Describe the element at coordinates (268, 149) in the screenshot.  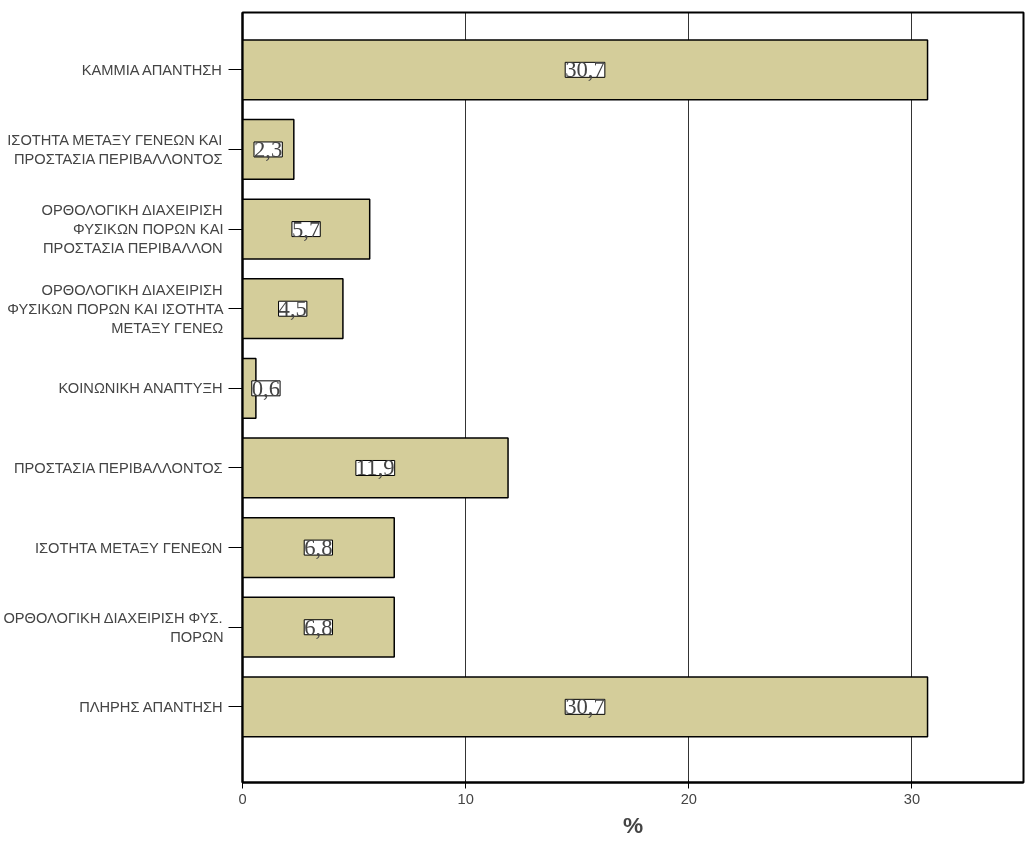
I see `data-label: 2,3` at that location.